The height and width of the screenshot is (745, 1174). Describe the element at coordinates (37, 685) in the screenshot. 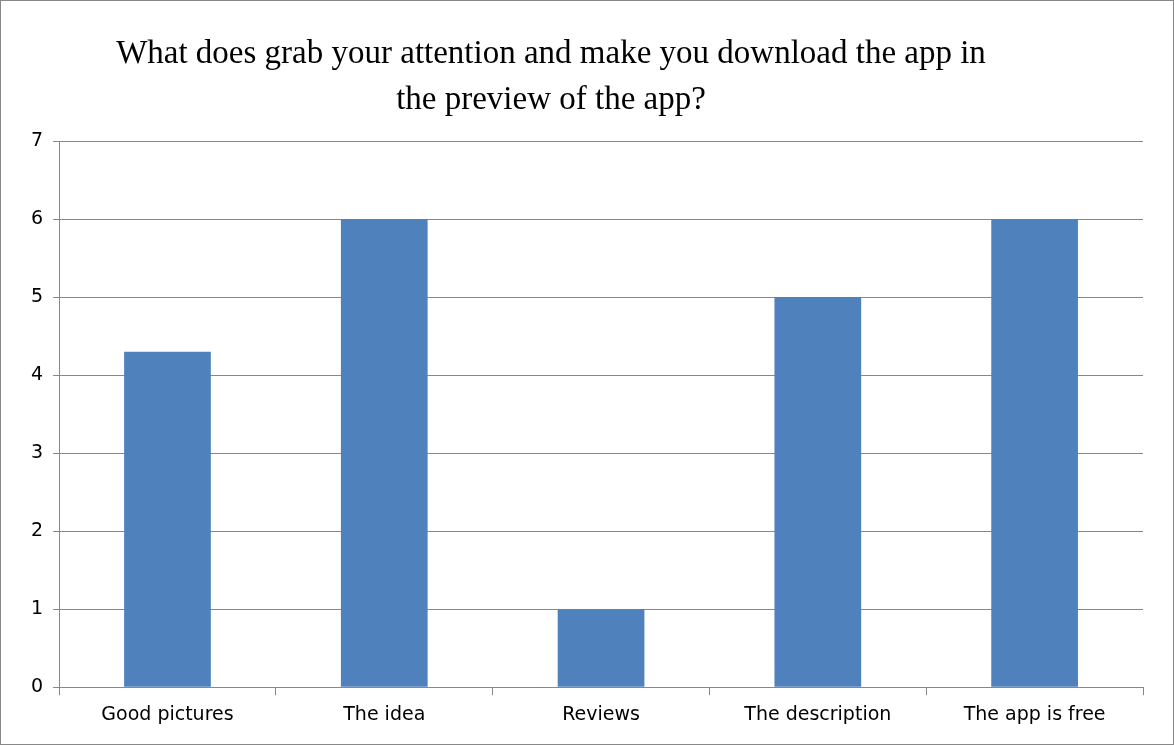

I see `y-tick-label: 0` at that location.